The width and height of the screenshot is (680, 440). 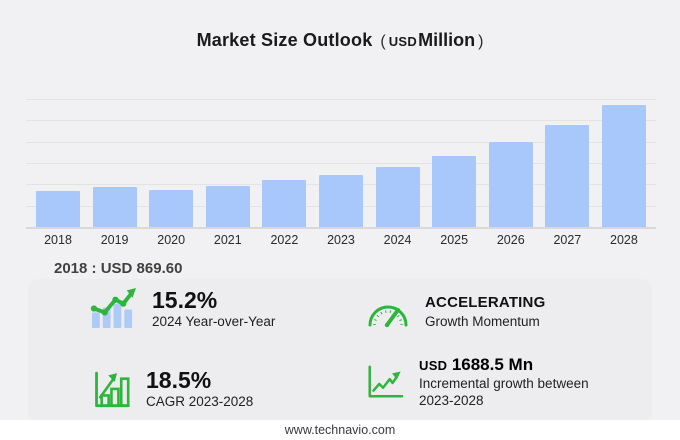 I want to click on bar-2021, so click(x=227, y=206).